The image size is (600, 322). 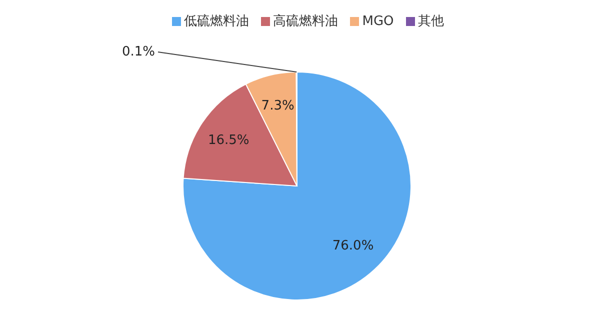 I want to click on legend-label: 高硫燃料油, so click(x=305, y=21).